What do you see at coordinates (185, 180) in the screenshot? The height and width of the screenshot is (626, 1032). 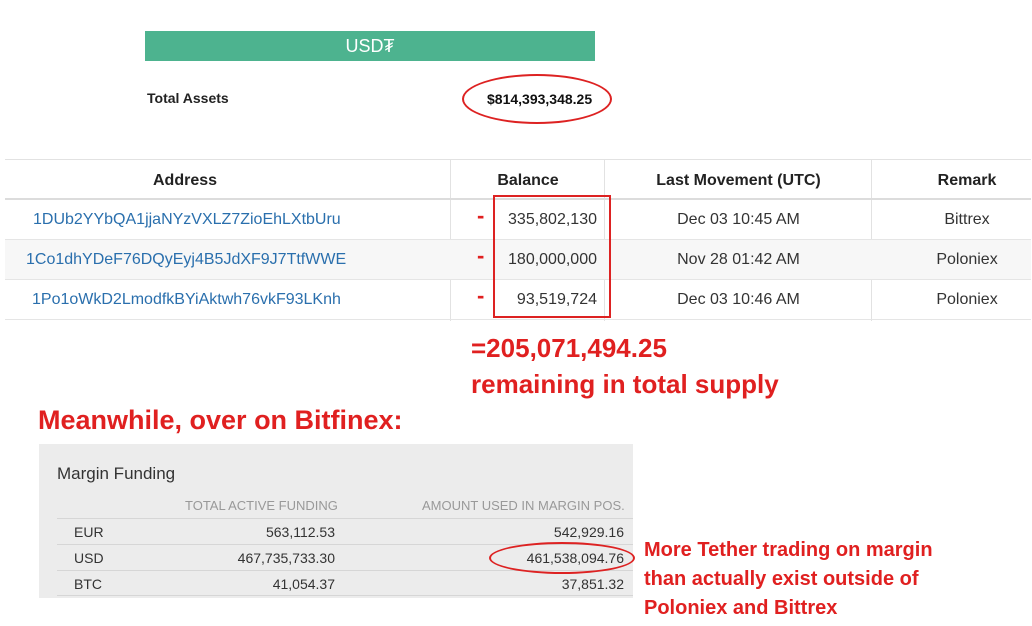 I see `column-header-address: Address` at bounding box center [185, 180].